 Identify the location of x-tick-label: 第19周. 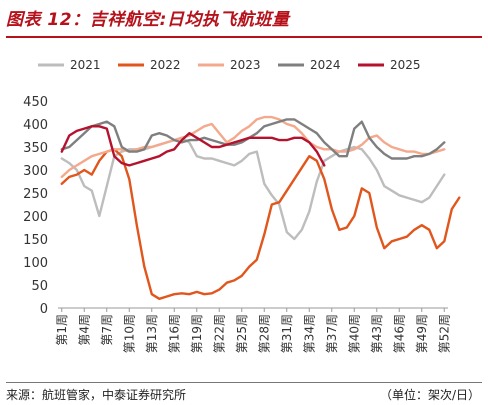
(197, 333).